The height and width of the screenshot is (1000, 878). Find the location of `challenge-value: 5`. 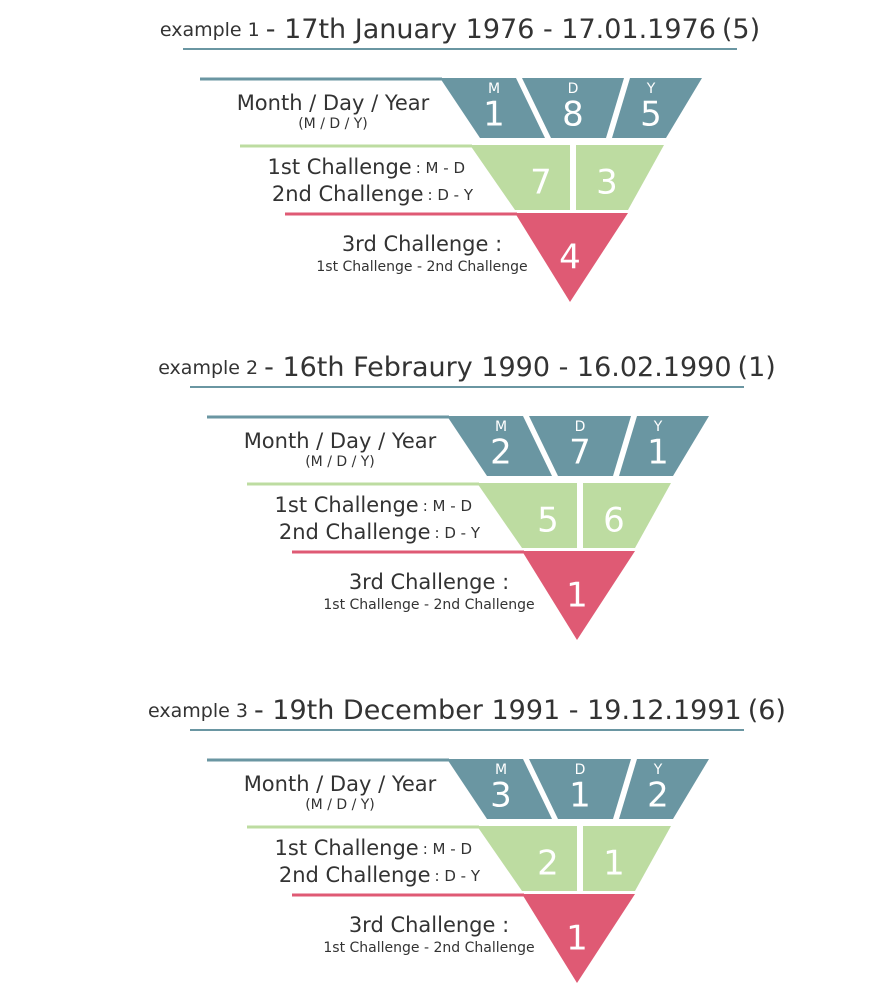

challenge-value: 5 is located at coordinates (548, 521).